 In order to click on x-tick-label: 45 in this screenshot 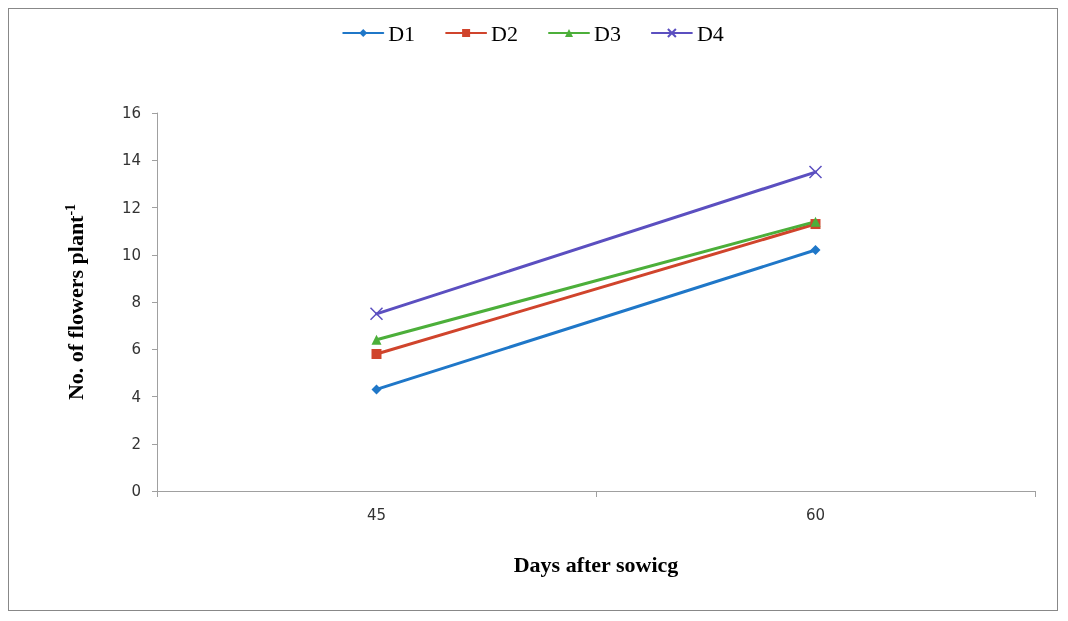, I will do `click(376, 514)`.